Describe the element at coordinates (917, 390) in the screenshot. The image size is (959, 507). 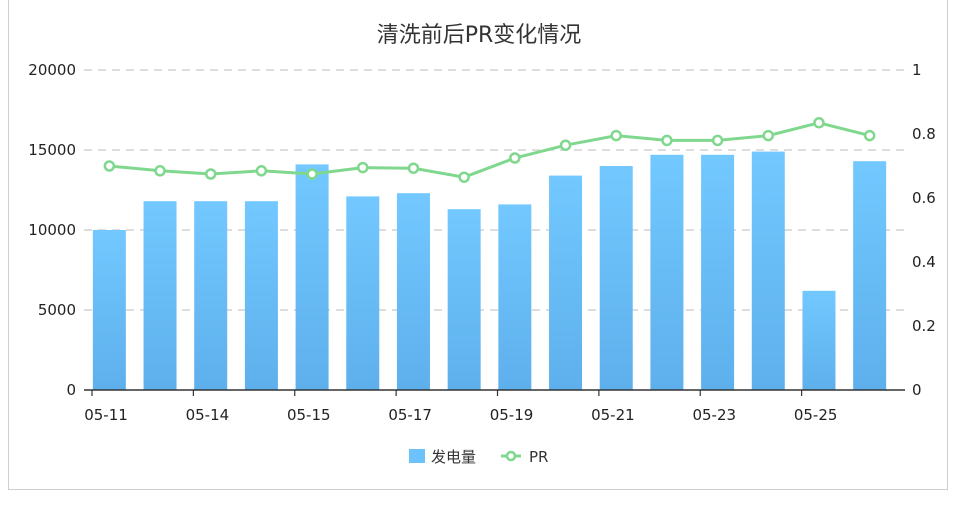
I see `y-right-tick-label: 0` at that location.